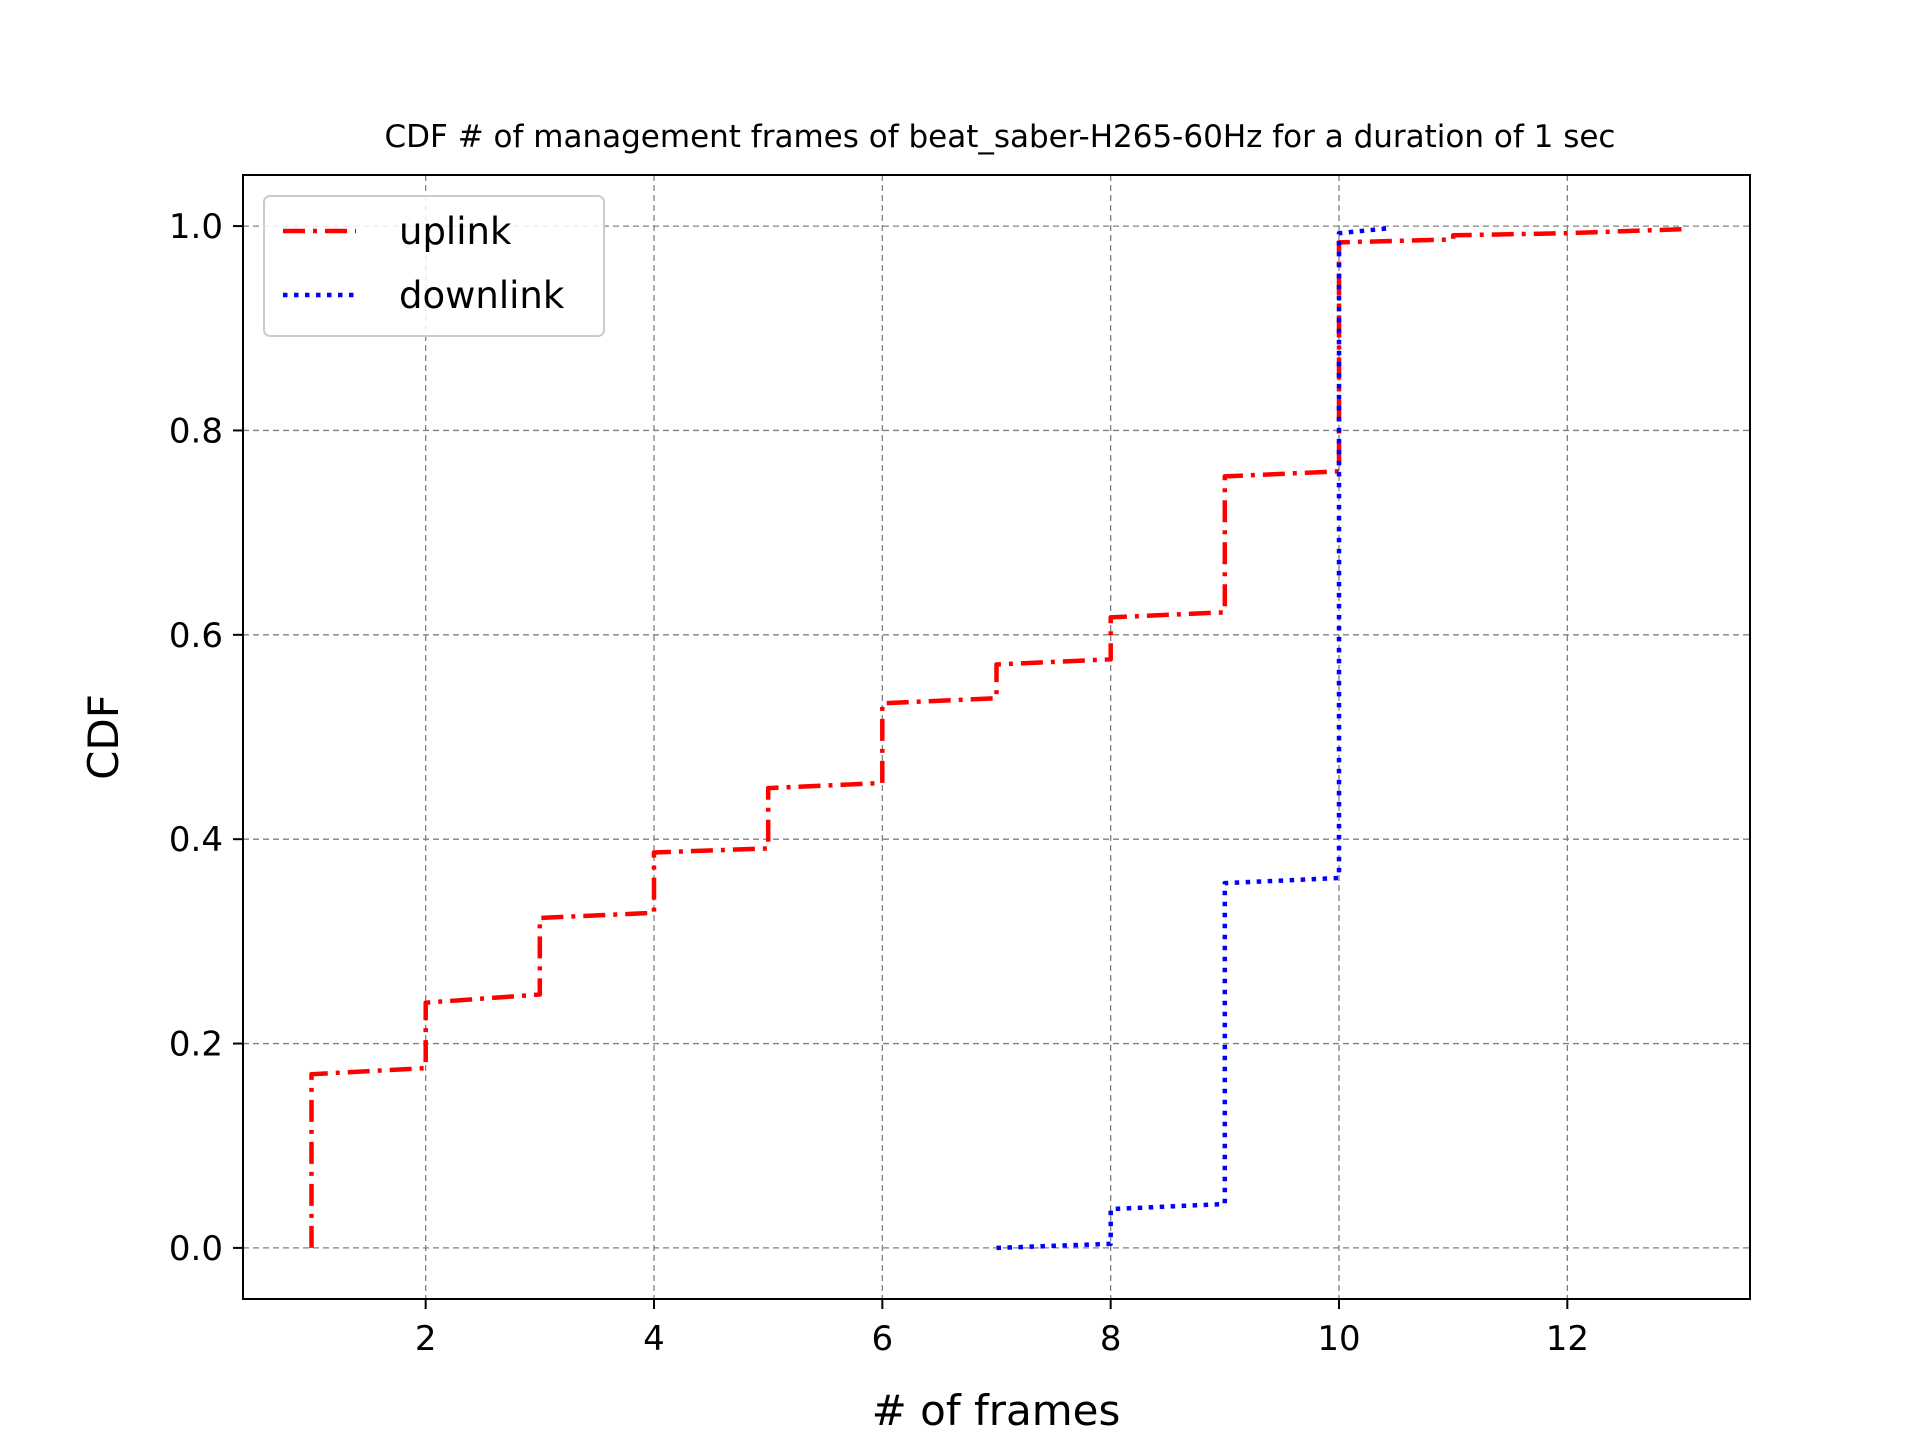  What do you see at coordinates (654, 1339) in the screenshot?
I see `x-tick-label: 4` at bounding box center [654, 1339].